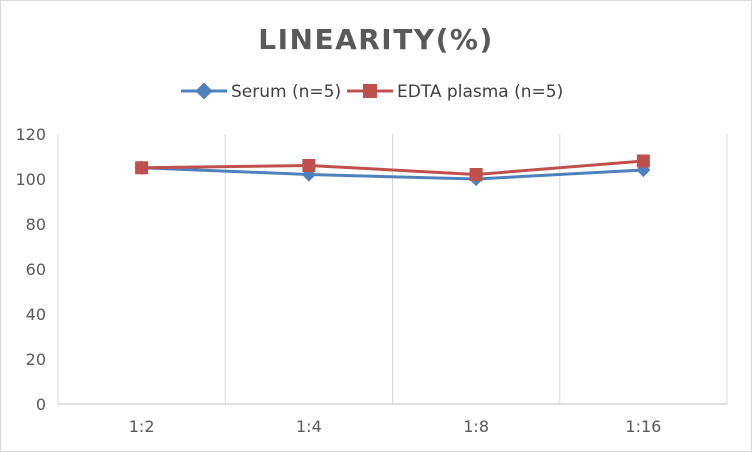 This screenshot has height=452, width=752. What do you see at coordinates (30, 179) in the screenshot?
I see `y-tick-label: 100` at bounding box center [30, 179].